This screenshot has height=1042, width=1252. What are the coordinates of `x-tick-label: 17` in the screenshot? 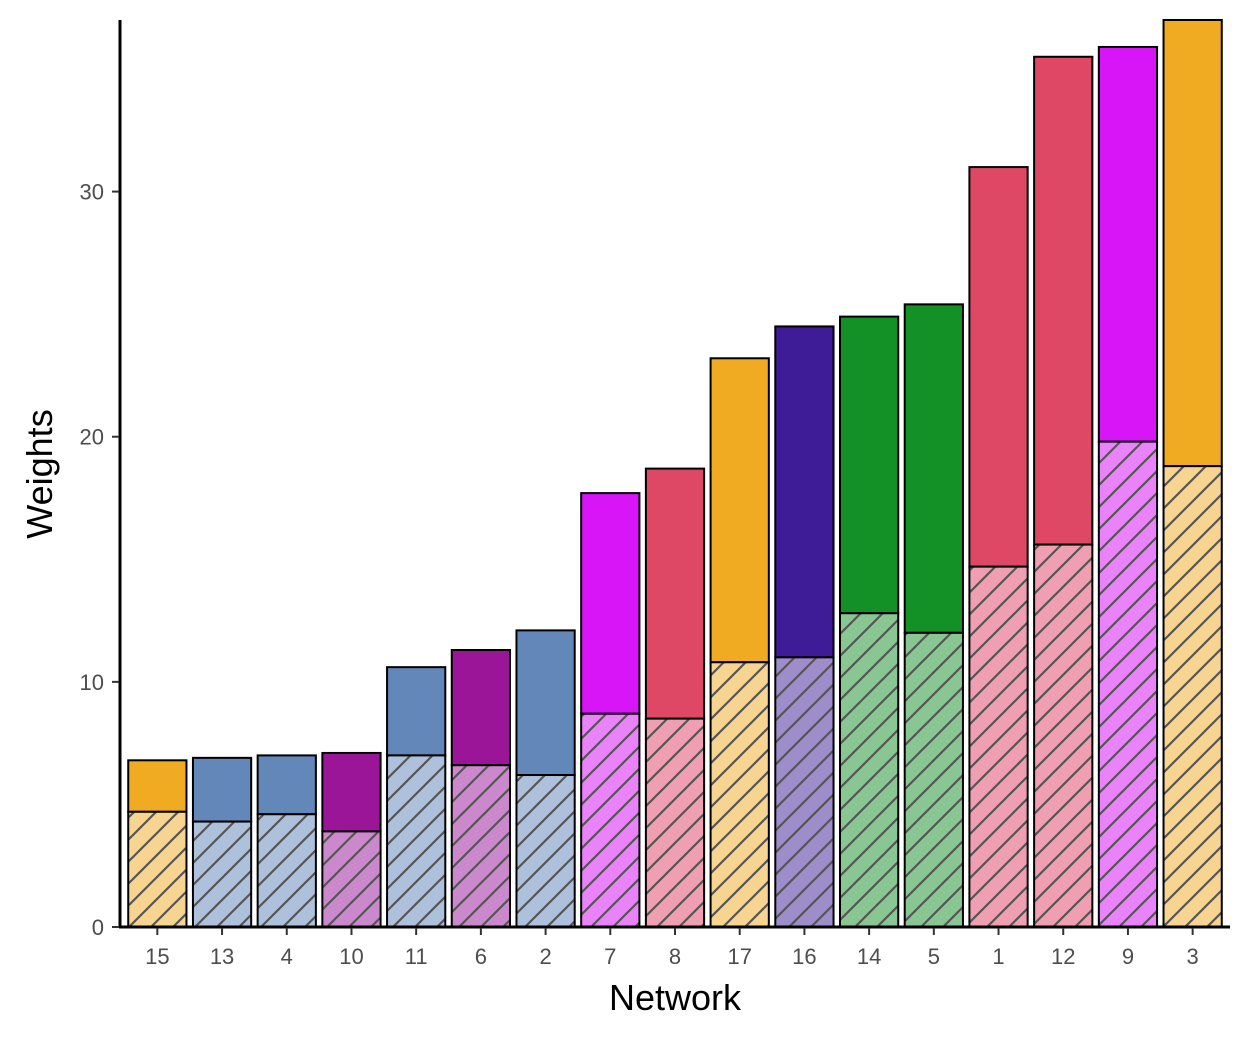 It's located at (739, 956).